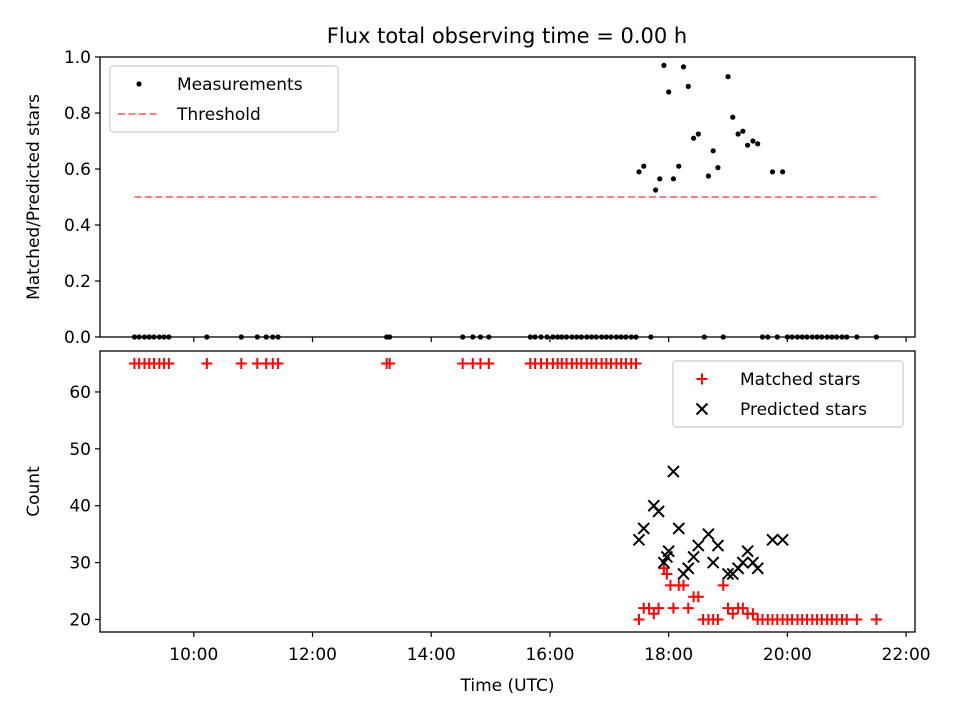 The height and width of the screenshot is (724, 960). What do you see at coordinates (193, 655) in the screenshot?
I see `x-tick-label: 10:00` at bounding box center [193, 655].